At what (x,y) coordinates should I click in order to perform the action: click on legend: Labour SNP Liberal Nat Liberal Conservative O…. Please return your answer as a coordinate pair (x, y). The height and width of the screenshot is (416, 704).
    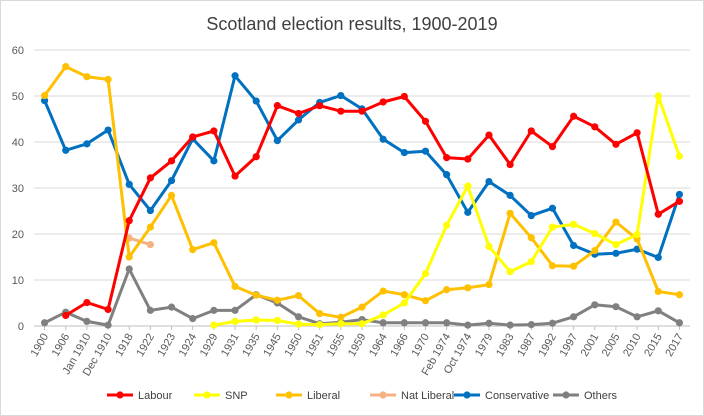
    Looking at the image, I should click on (362, 396).